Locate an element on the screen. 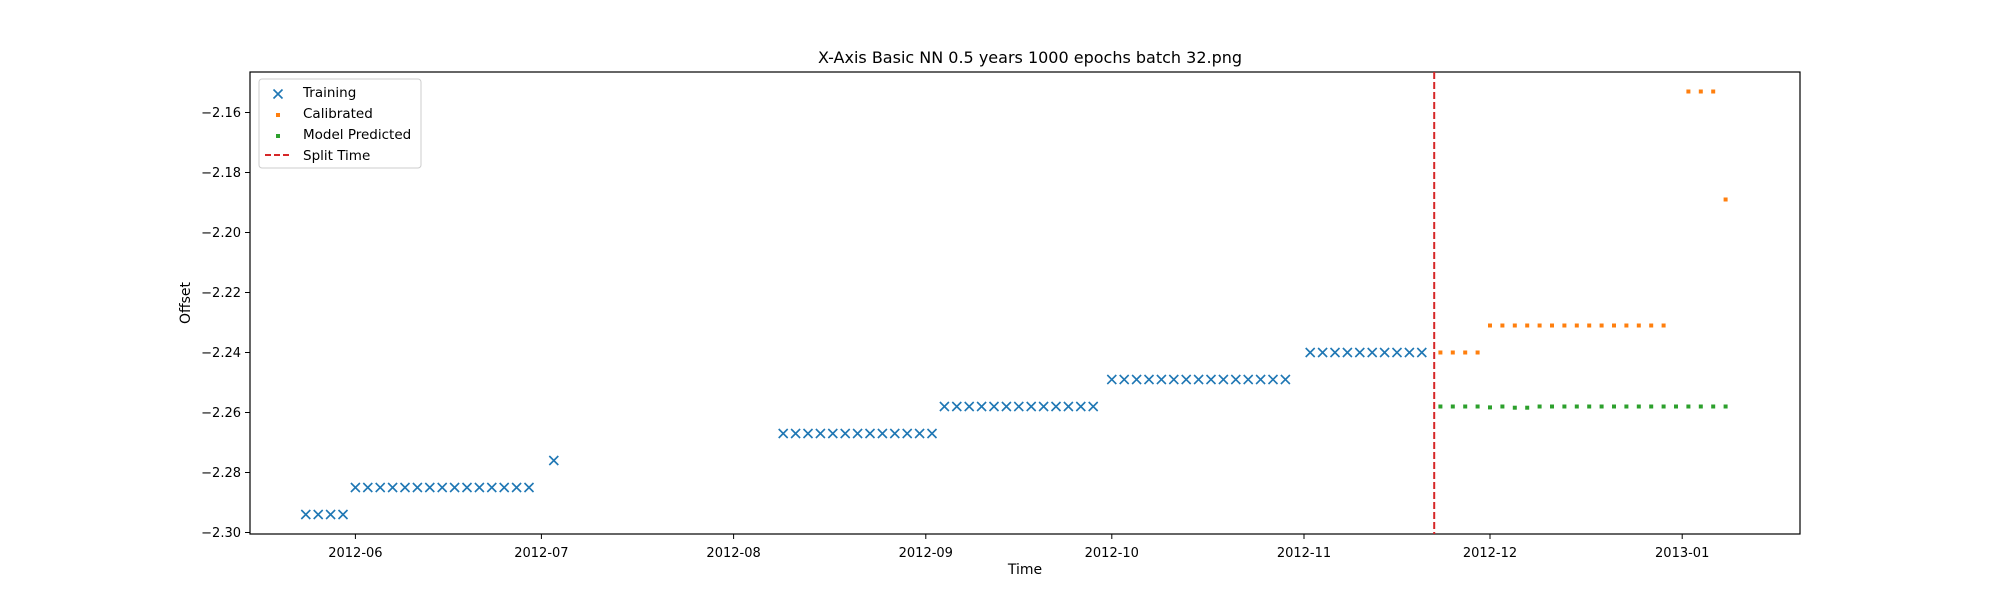 The image size is (2000, 600). x-tick-label: 2012-08 is located at coordinates (733, 553).